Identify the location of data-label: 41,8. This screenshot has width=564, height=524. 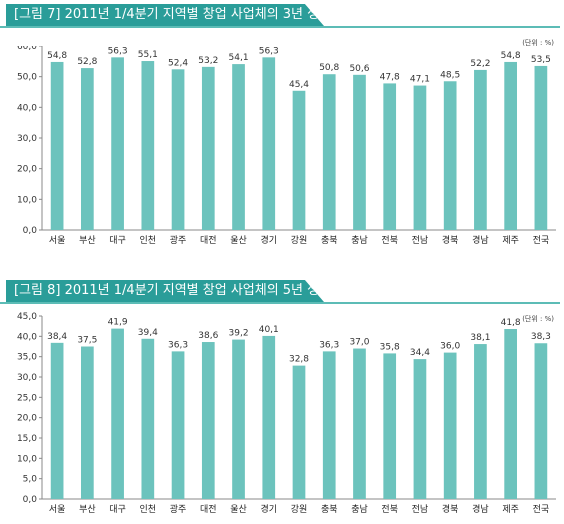
(511, 323).